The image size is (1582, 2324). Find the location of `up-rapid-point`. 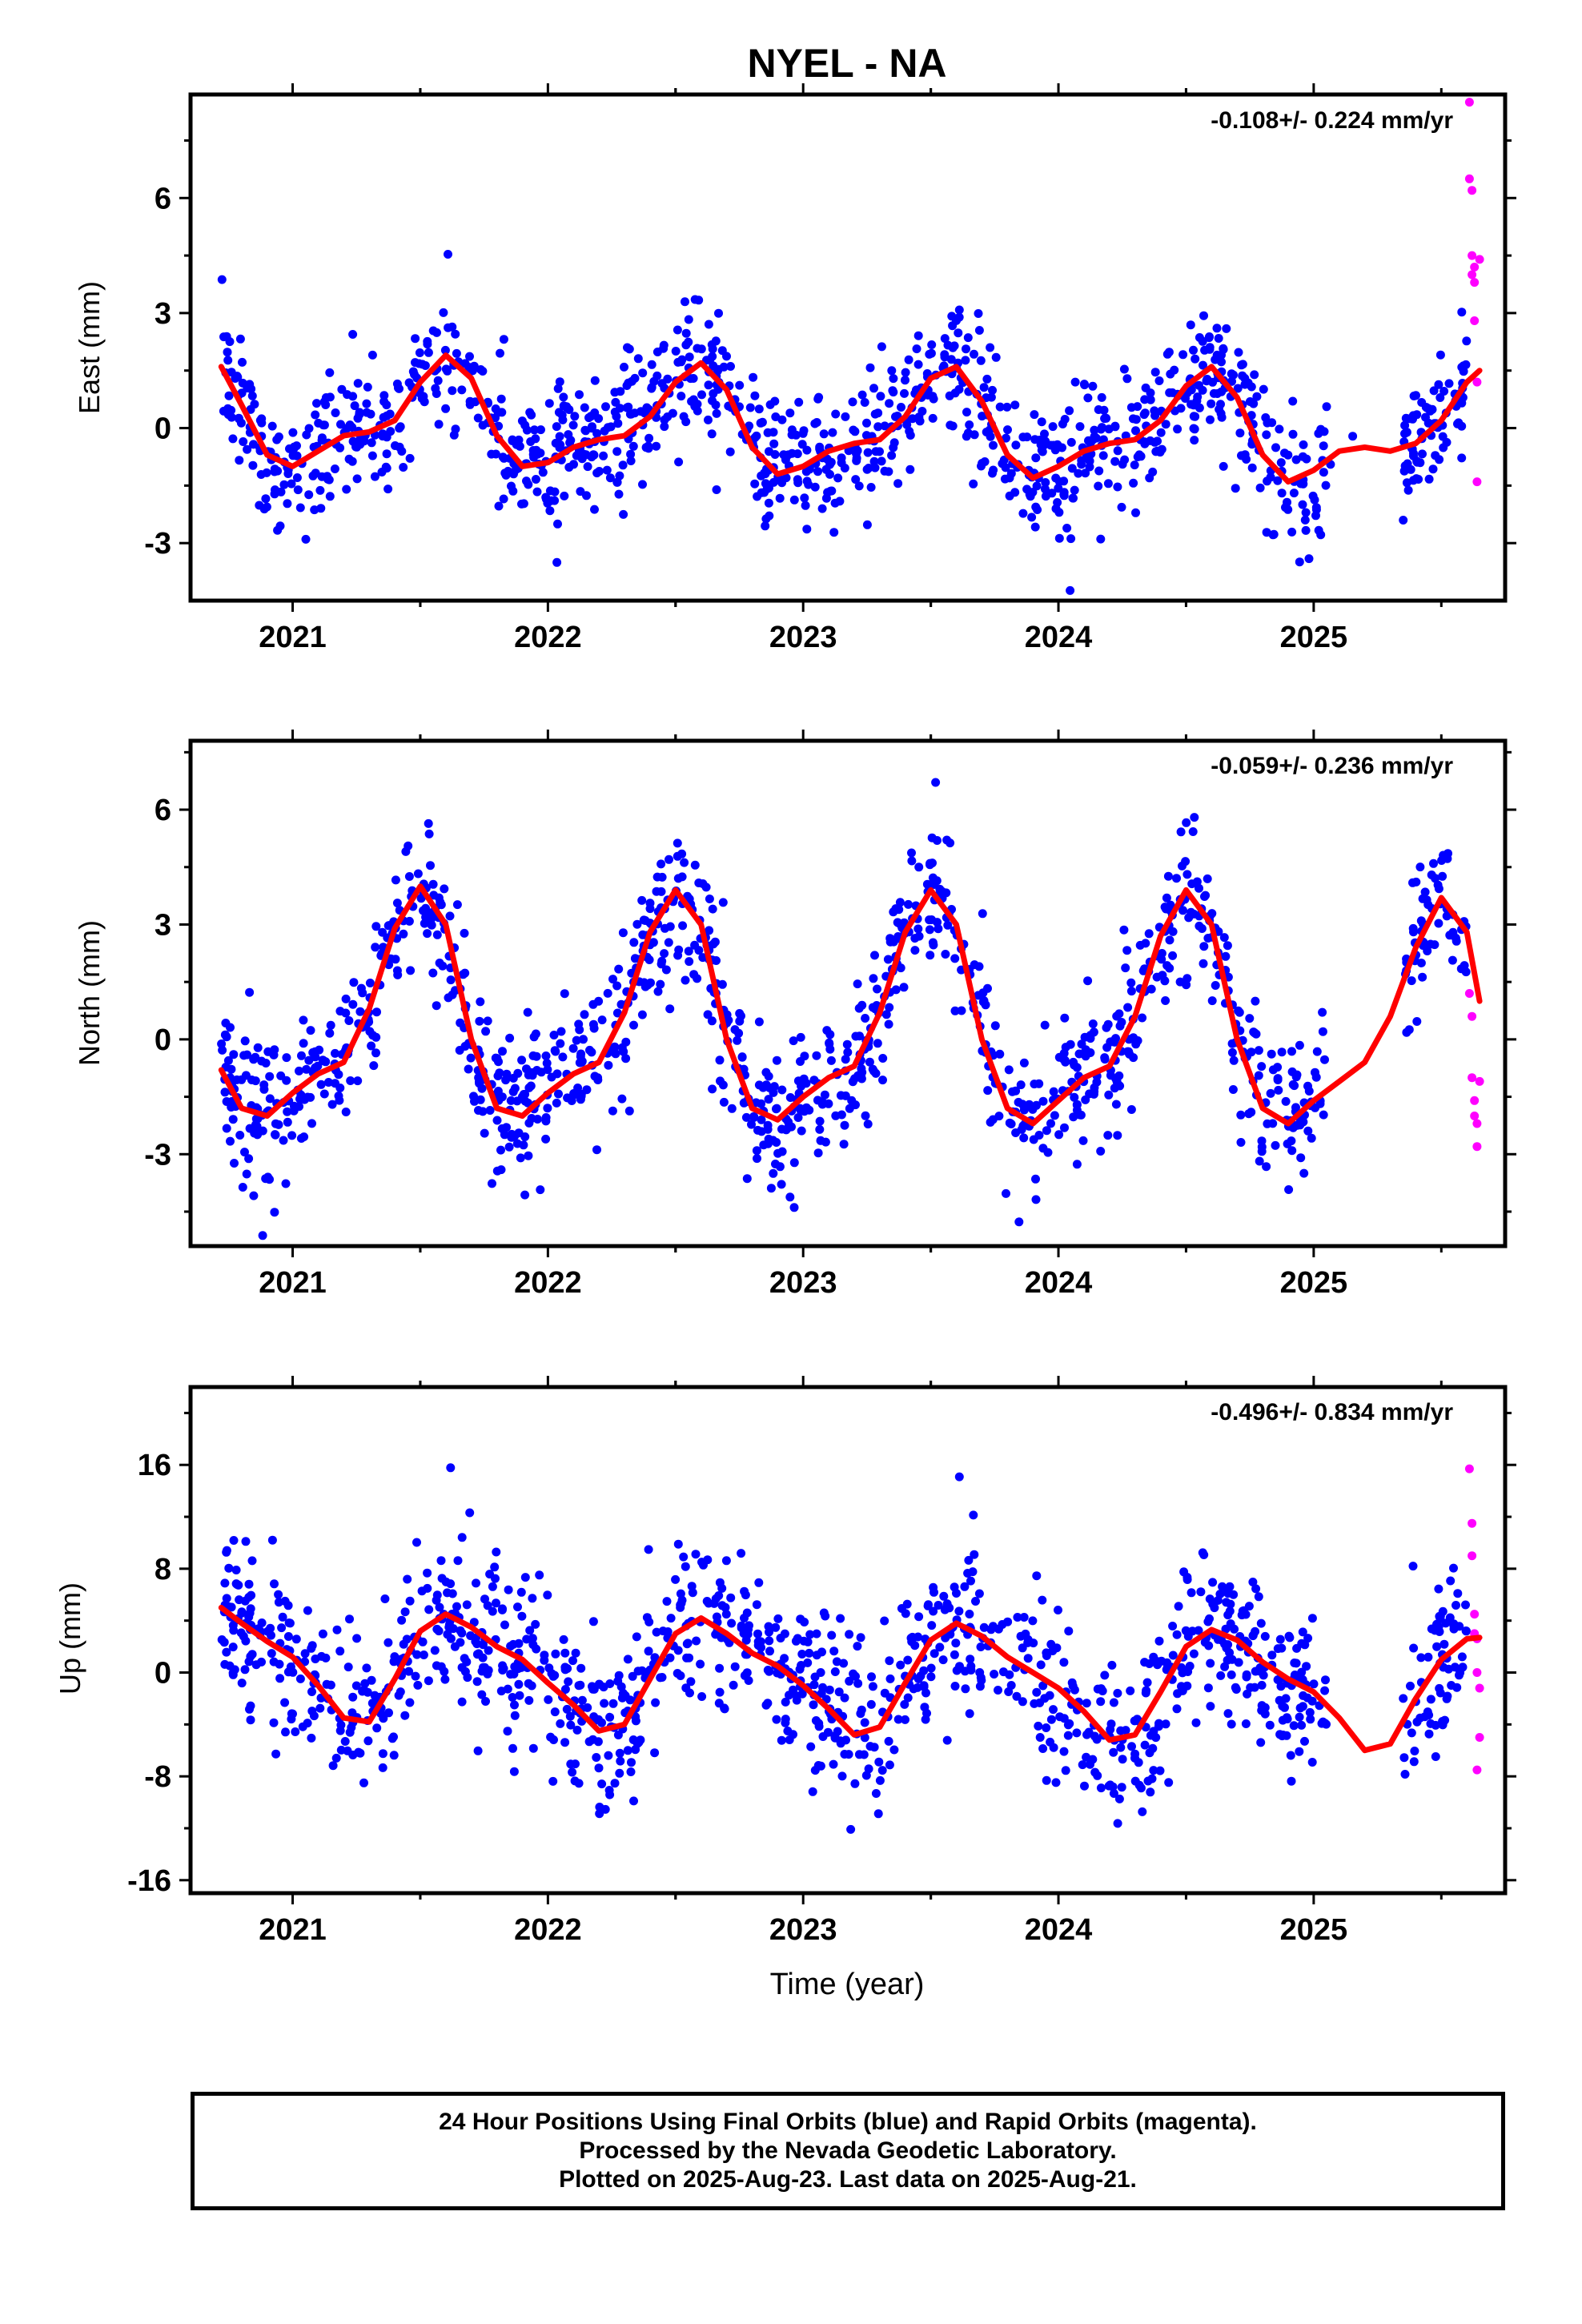

up-rapid-point is located at coordinates (1475, 1614).